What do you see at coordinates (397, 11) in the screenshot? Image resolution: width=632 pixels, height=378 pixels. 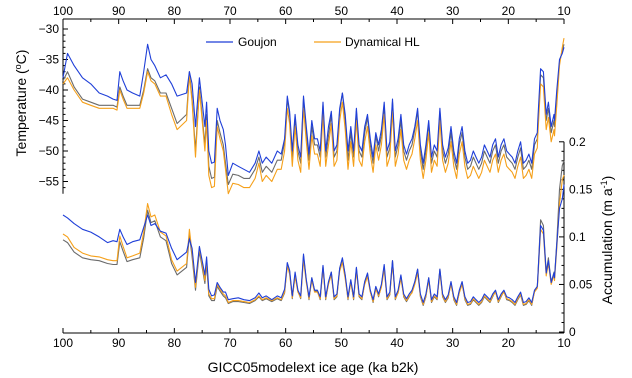 I see `x-tick-label-top: 40` at bounding box center [397, 11].